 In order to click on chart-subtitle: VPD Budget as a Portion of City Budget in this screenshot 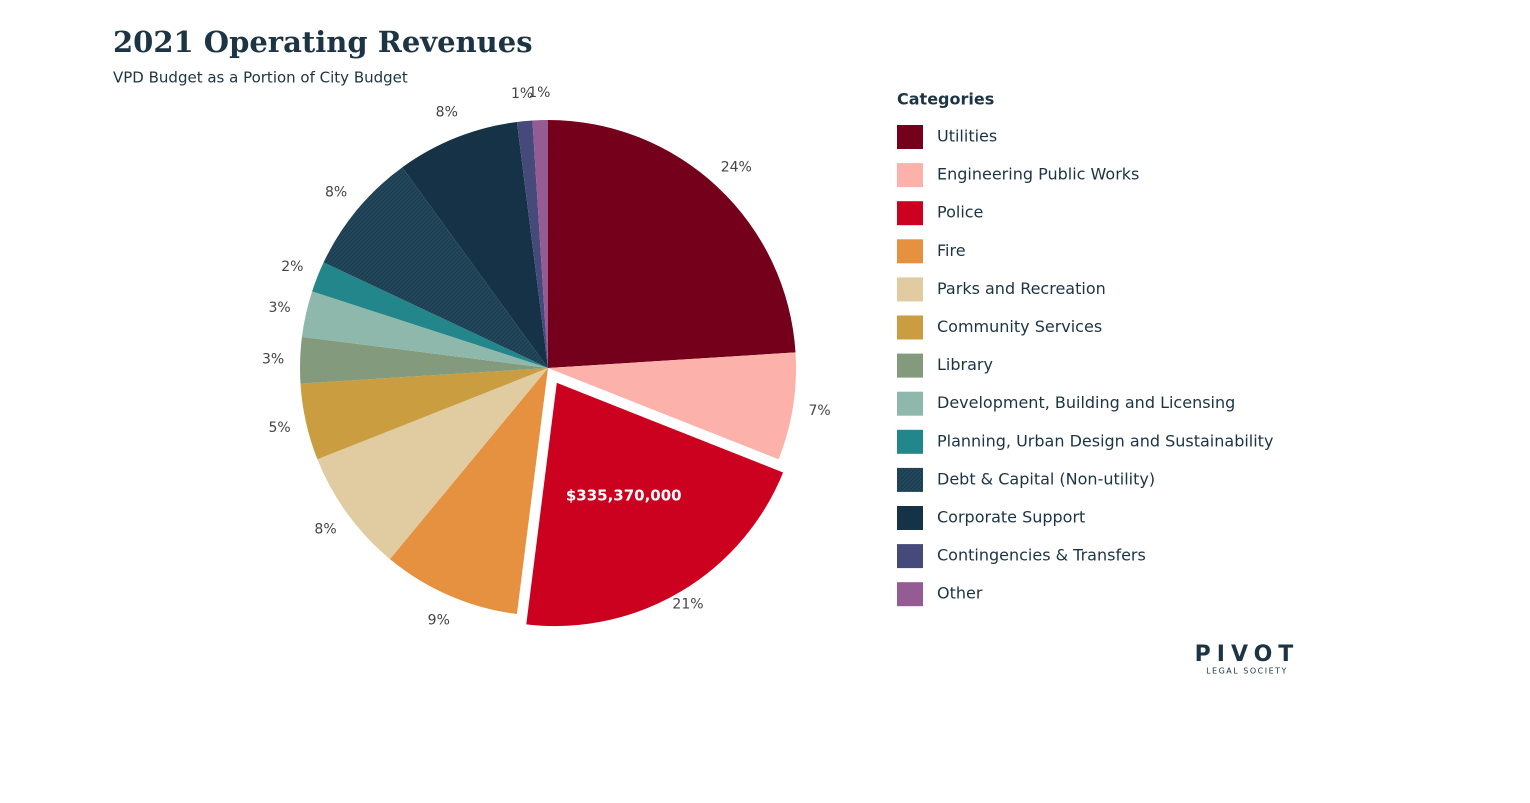, I will do `click(260, 78)`.